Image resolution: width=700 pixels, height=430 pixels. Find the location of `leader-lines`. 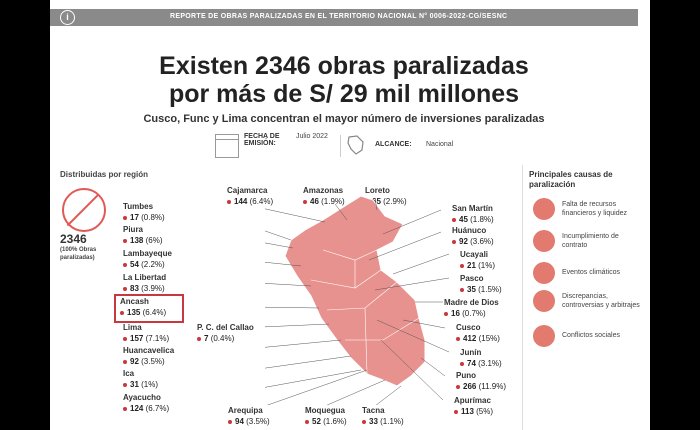

leader-lines is located at coordinates (357, 301).